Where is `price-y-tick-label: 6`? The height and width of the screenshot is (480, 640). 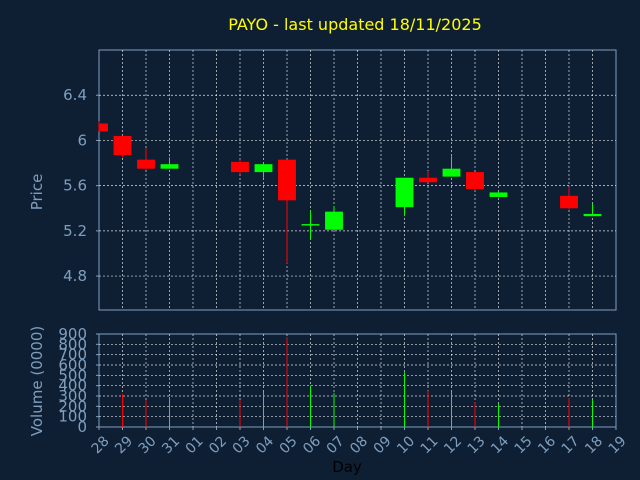 price-y-tick-label: 6 is located at coordinates (82, 140).